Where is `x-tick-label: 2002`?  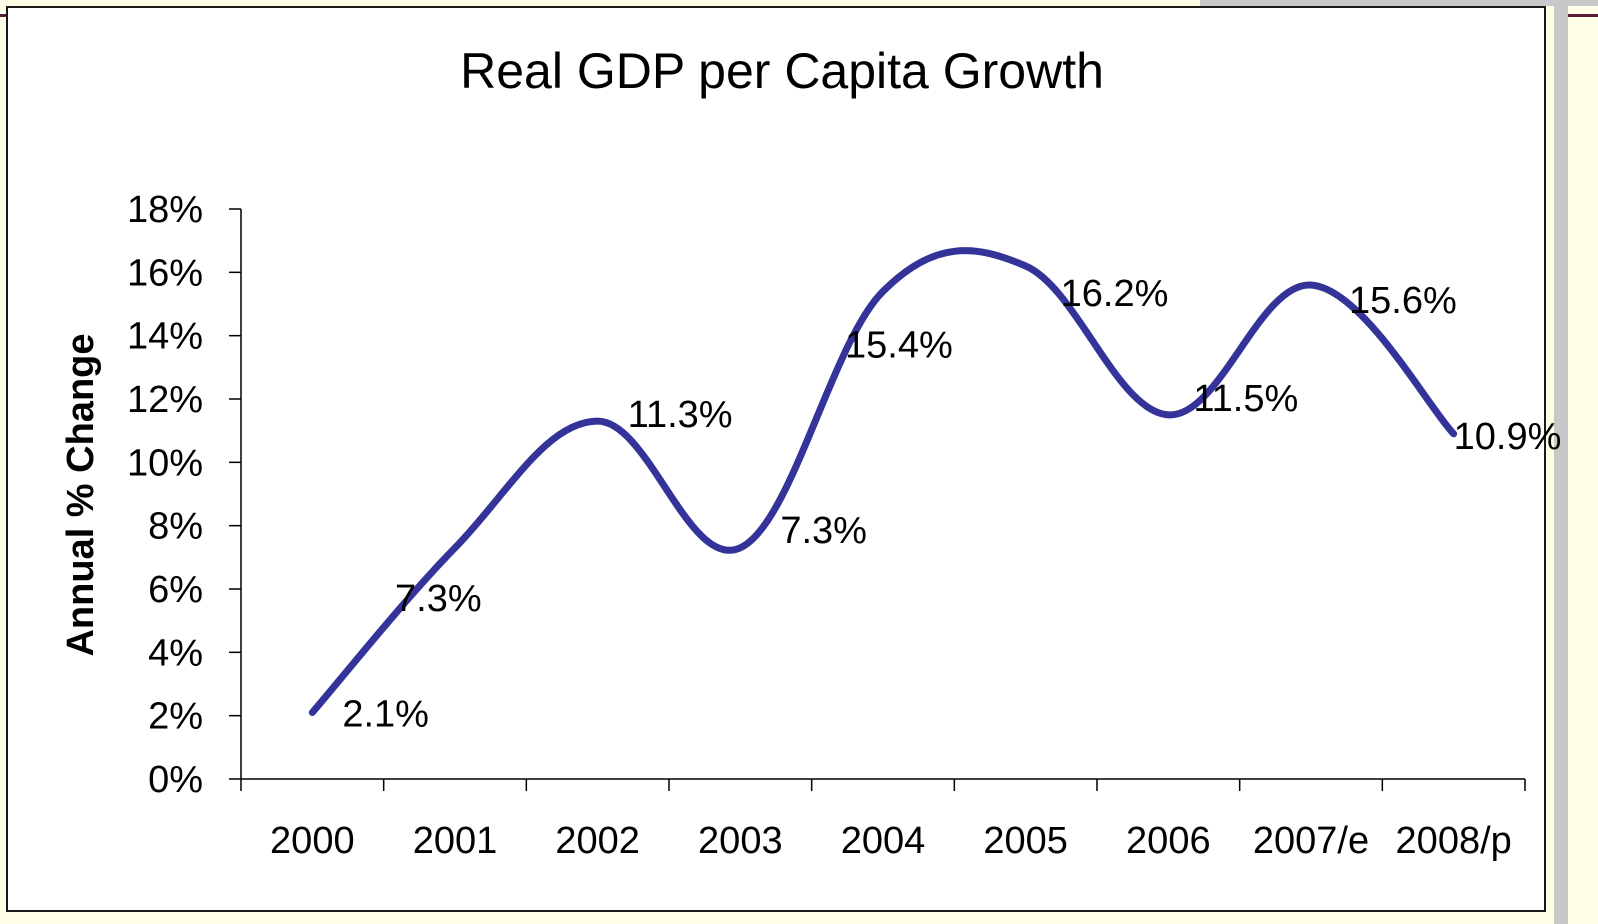 x-tick-label: 2002 is located at coordinates (597, 841).